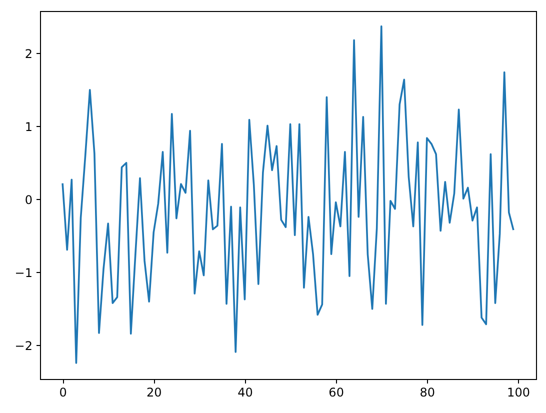 The image size is (546, 413). I want to click on y-tick-label: 1, so click(28, 127).